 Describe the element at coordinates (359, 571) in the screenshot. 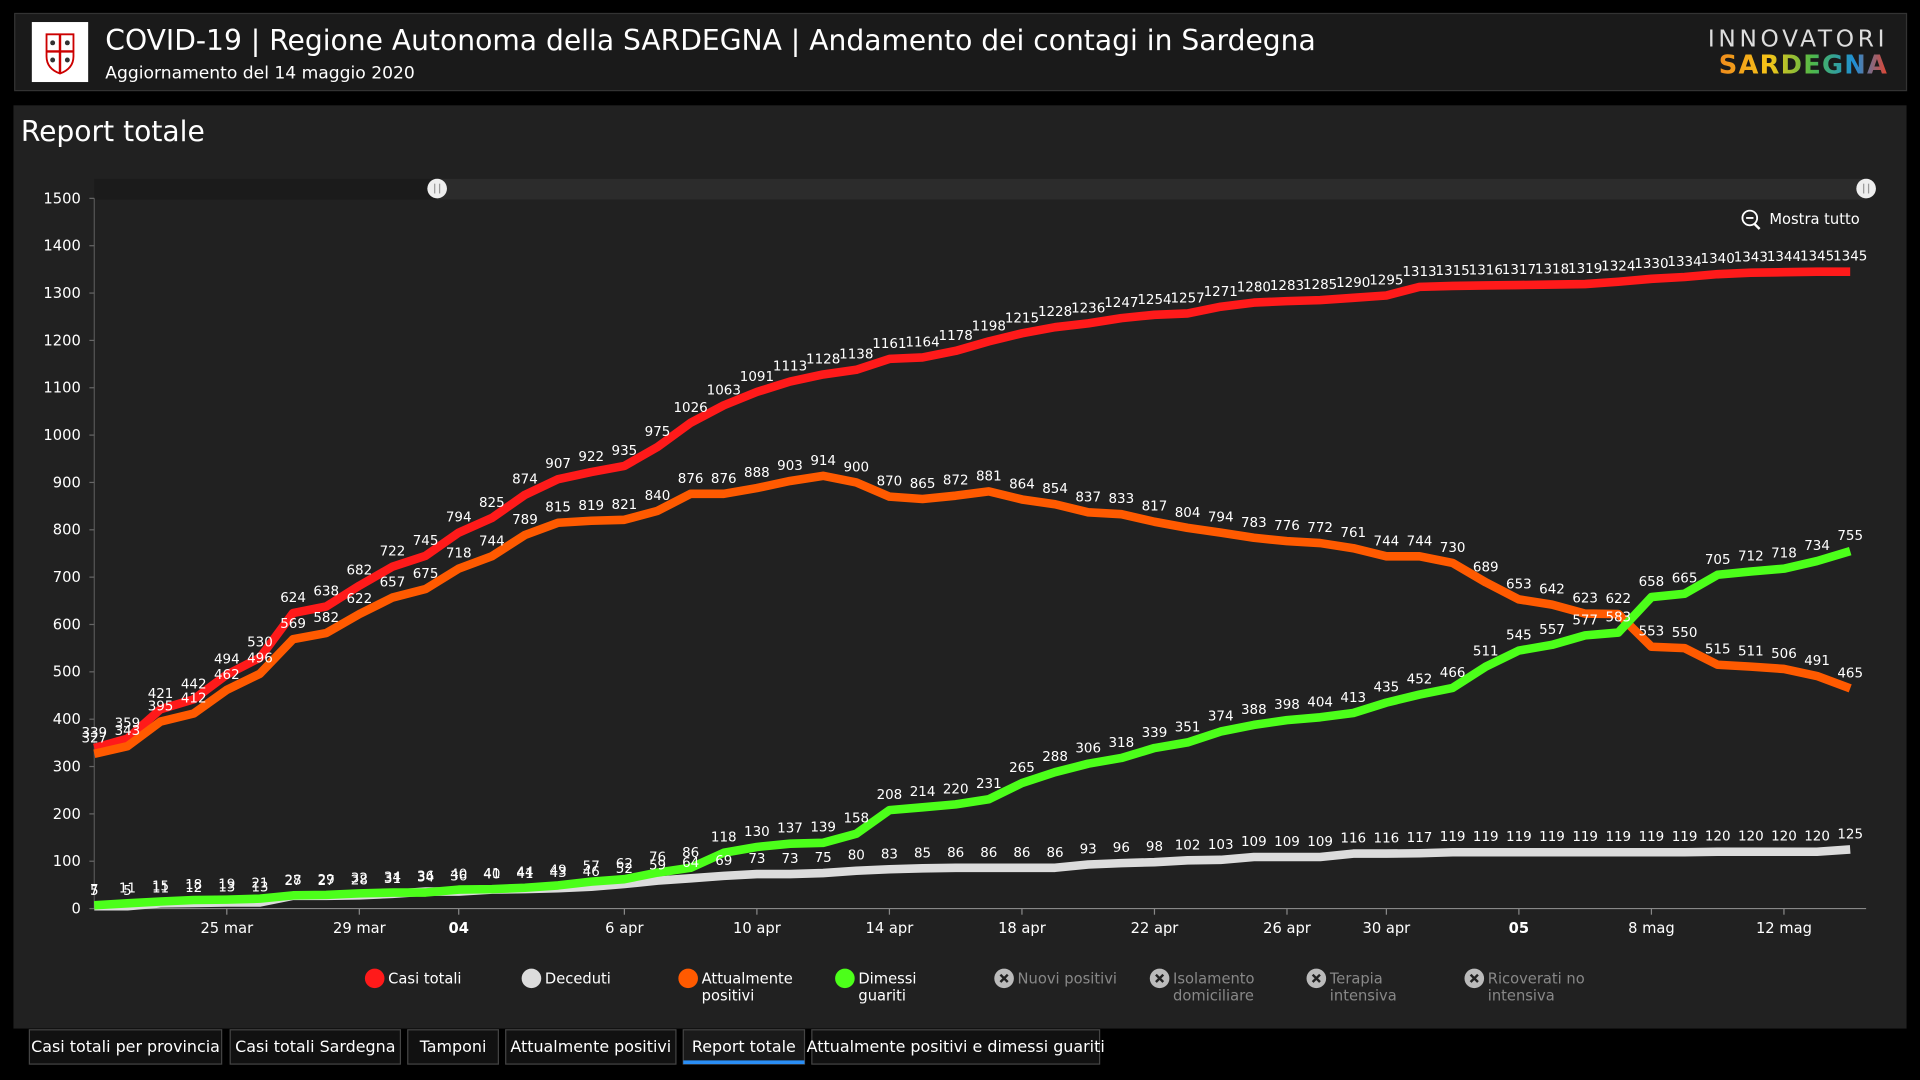

I see `data-label: 682` at that location.